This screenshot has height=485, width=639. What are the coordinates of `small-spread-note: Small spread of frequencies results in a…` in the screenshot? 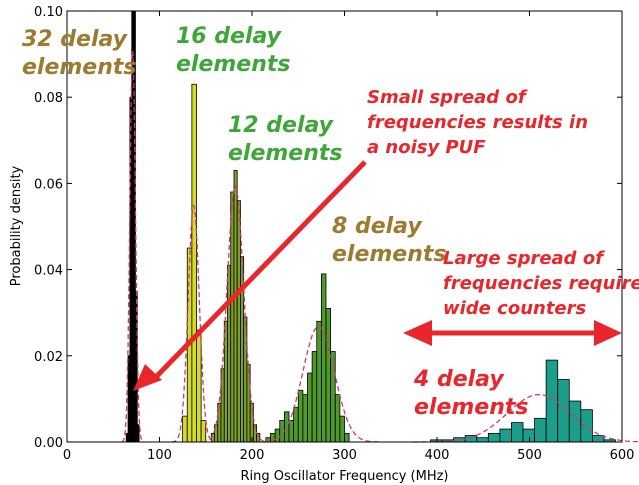 It's located at (480, 122).